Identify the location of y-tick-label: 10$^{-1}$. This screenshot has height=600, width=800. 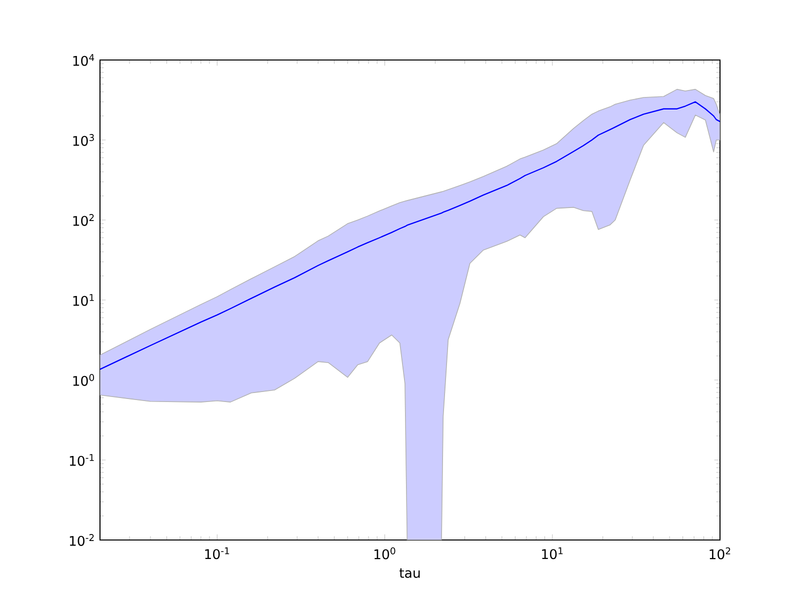
(82, 460).